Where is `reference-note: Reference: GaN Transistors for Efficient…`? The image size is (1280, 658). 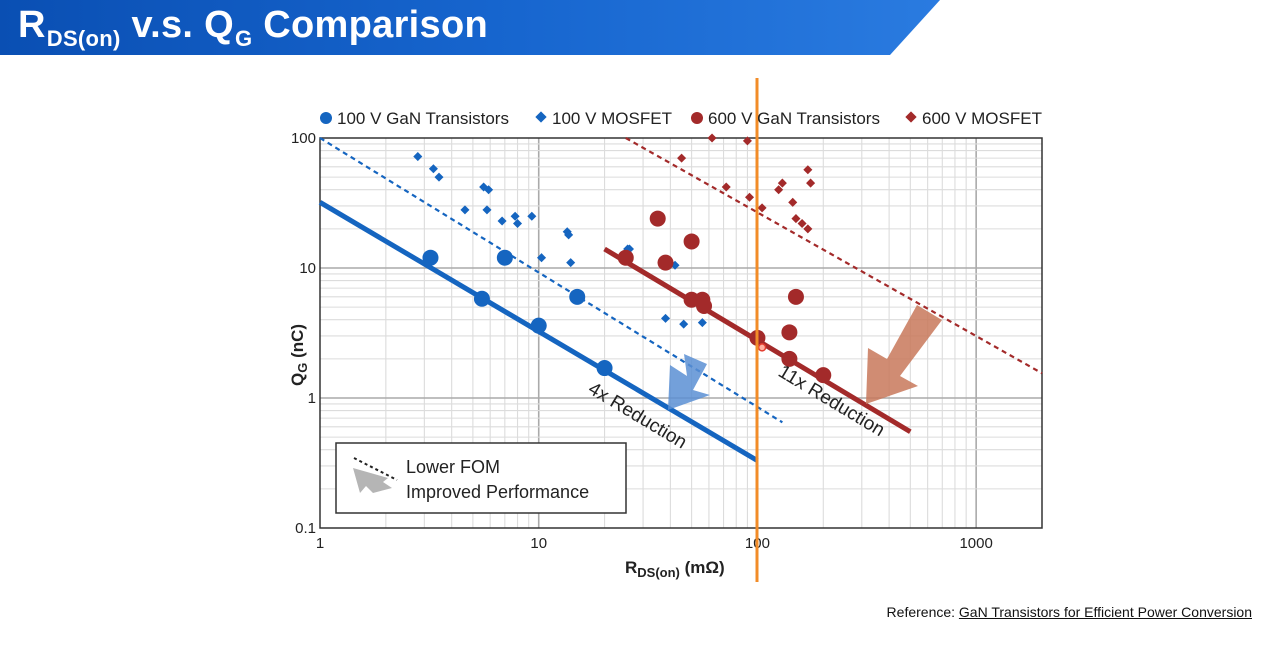
reference-note: Reference: GaN Transistors for Efficient… is located at coordinates (1069, 612).